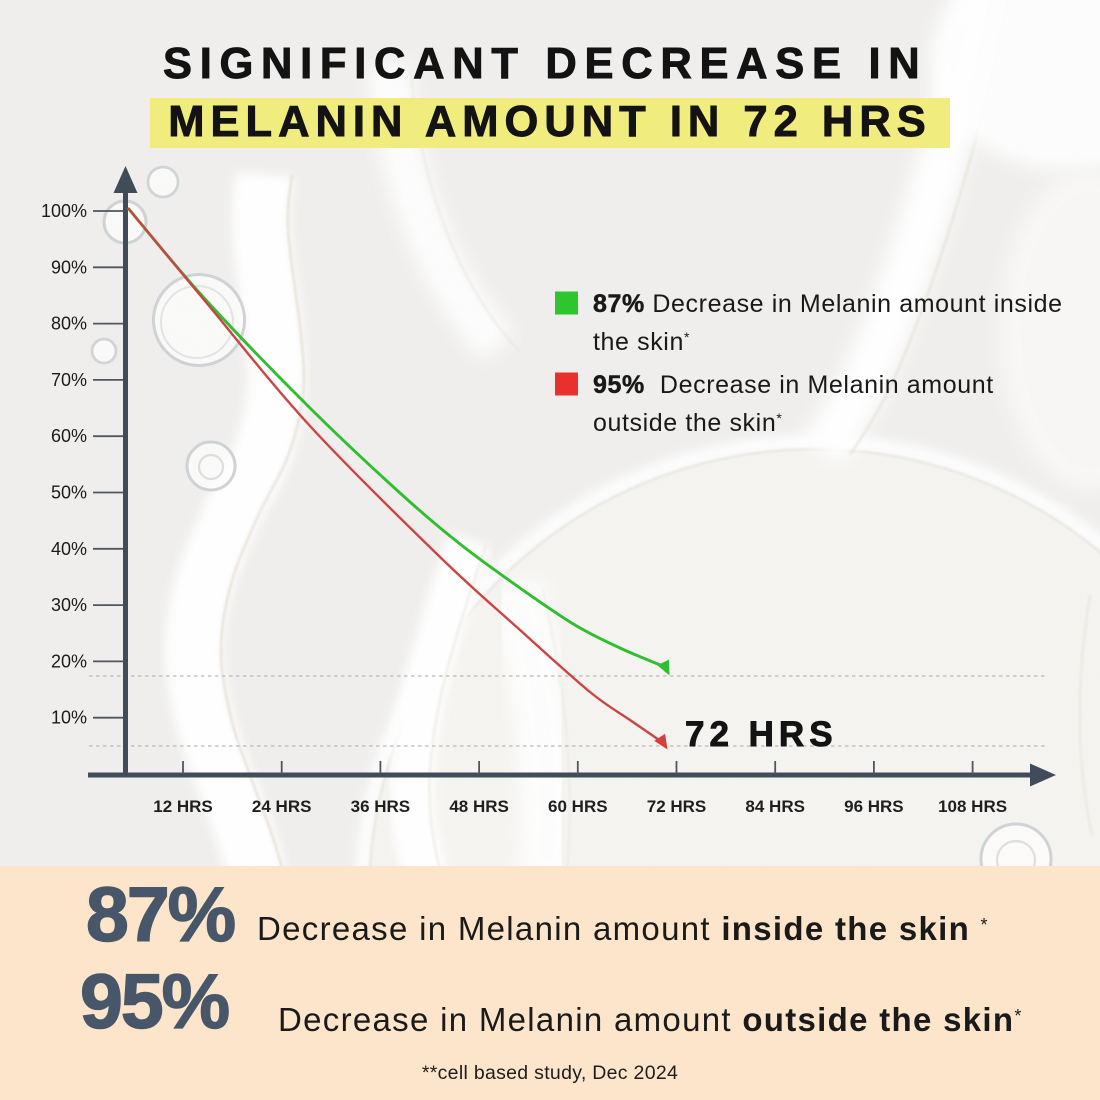 The image size is (1100, 1100). What do you see at coordinates (69, 661) in the screenshot?
I see `svg-text: 20%` at bounding box center [69, 661].